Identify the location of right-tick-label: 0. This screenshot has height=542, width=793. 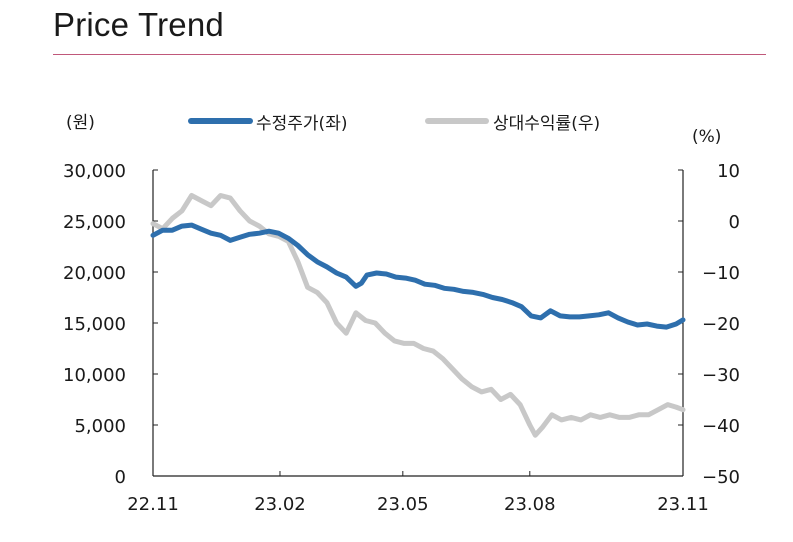
(734, 222).